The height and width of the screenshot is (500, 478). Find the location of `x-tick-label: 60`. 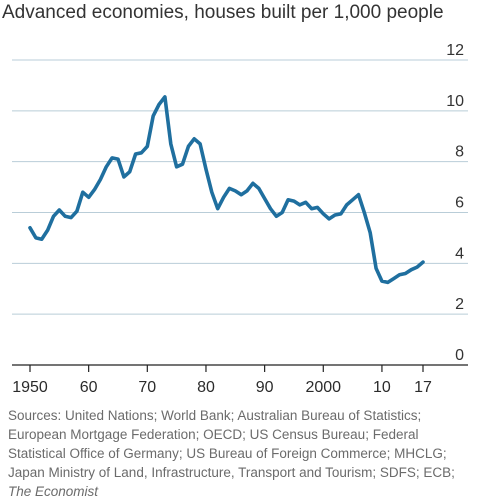

x-tick-label: 60 is located at coordinates (89, 387).